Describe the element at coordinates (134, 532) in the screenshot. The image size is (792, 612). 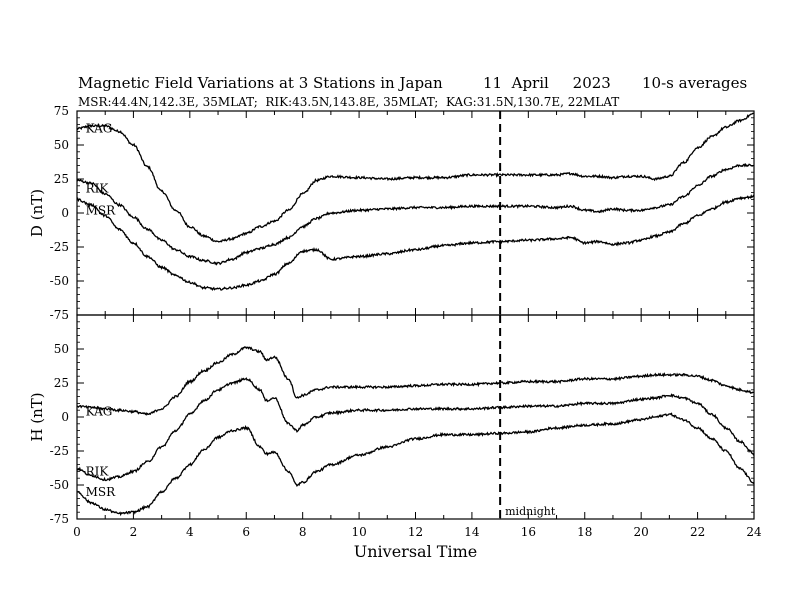
I see `x-tick-label: 2` at that location.